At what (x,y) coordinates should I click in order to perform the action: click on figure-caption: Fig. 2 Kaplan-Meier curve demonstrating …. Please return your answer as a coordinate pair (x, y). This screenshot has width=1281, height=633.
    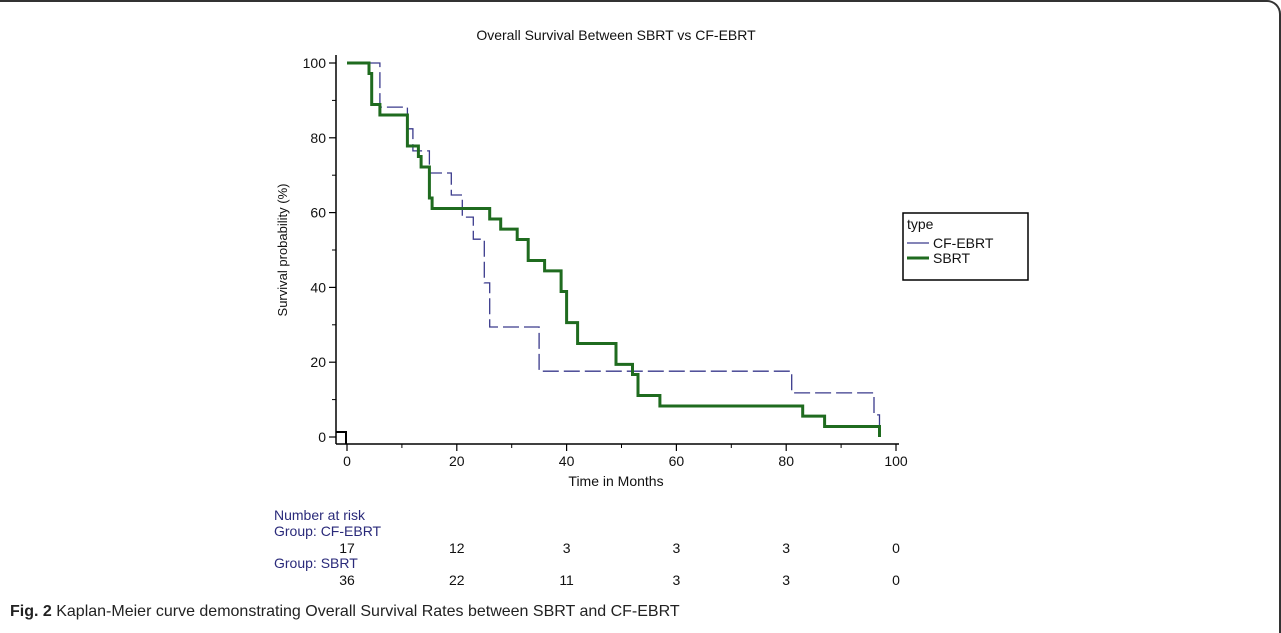
    Looking at the image, I should click on (345, 612).